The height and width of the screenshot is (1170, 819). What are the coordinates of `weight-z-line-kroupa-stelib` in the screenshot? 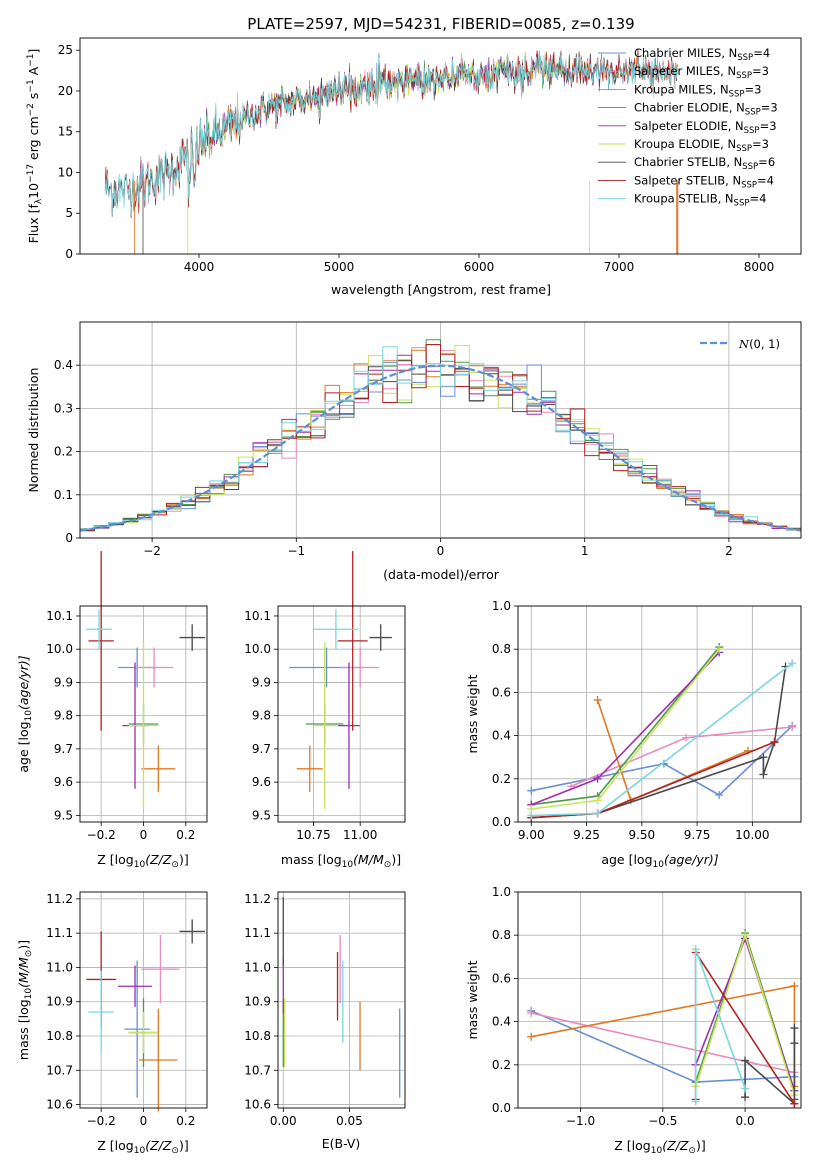 It's located at (720, 1025).